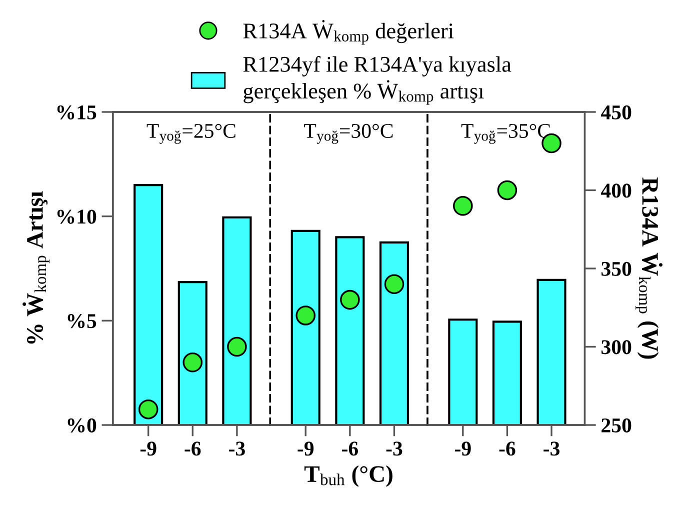 This screenshot has height=509, width=676. Describe the element at coordinates (36, 267) in the screenshot. I see `y-axis-title: % Ẇ$_{komp}$ Artışı` at that location.